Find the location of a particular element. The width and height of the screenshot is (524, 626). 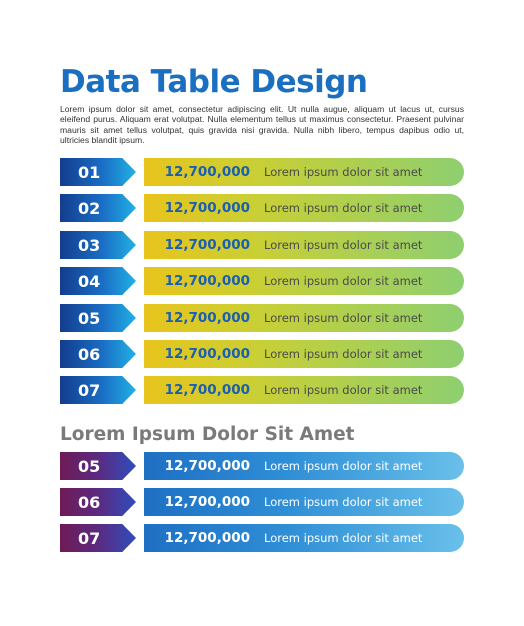

table-row: 01 12,700,000 Lorem ipsum dolor sit amet is located at coordinates (262, 172).